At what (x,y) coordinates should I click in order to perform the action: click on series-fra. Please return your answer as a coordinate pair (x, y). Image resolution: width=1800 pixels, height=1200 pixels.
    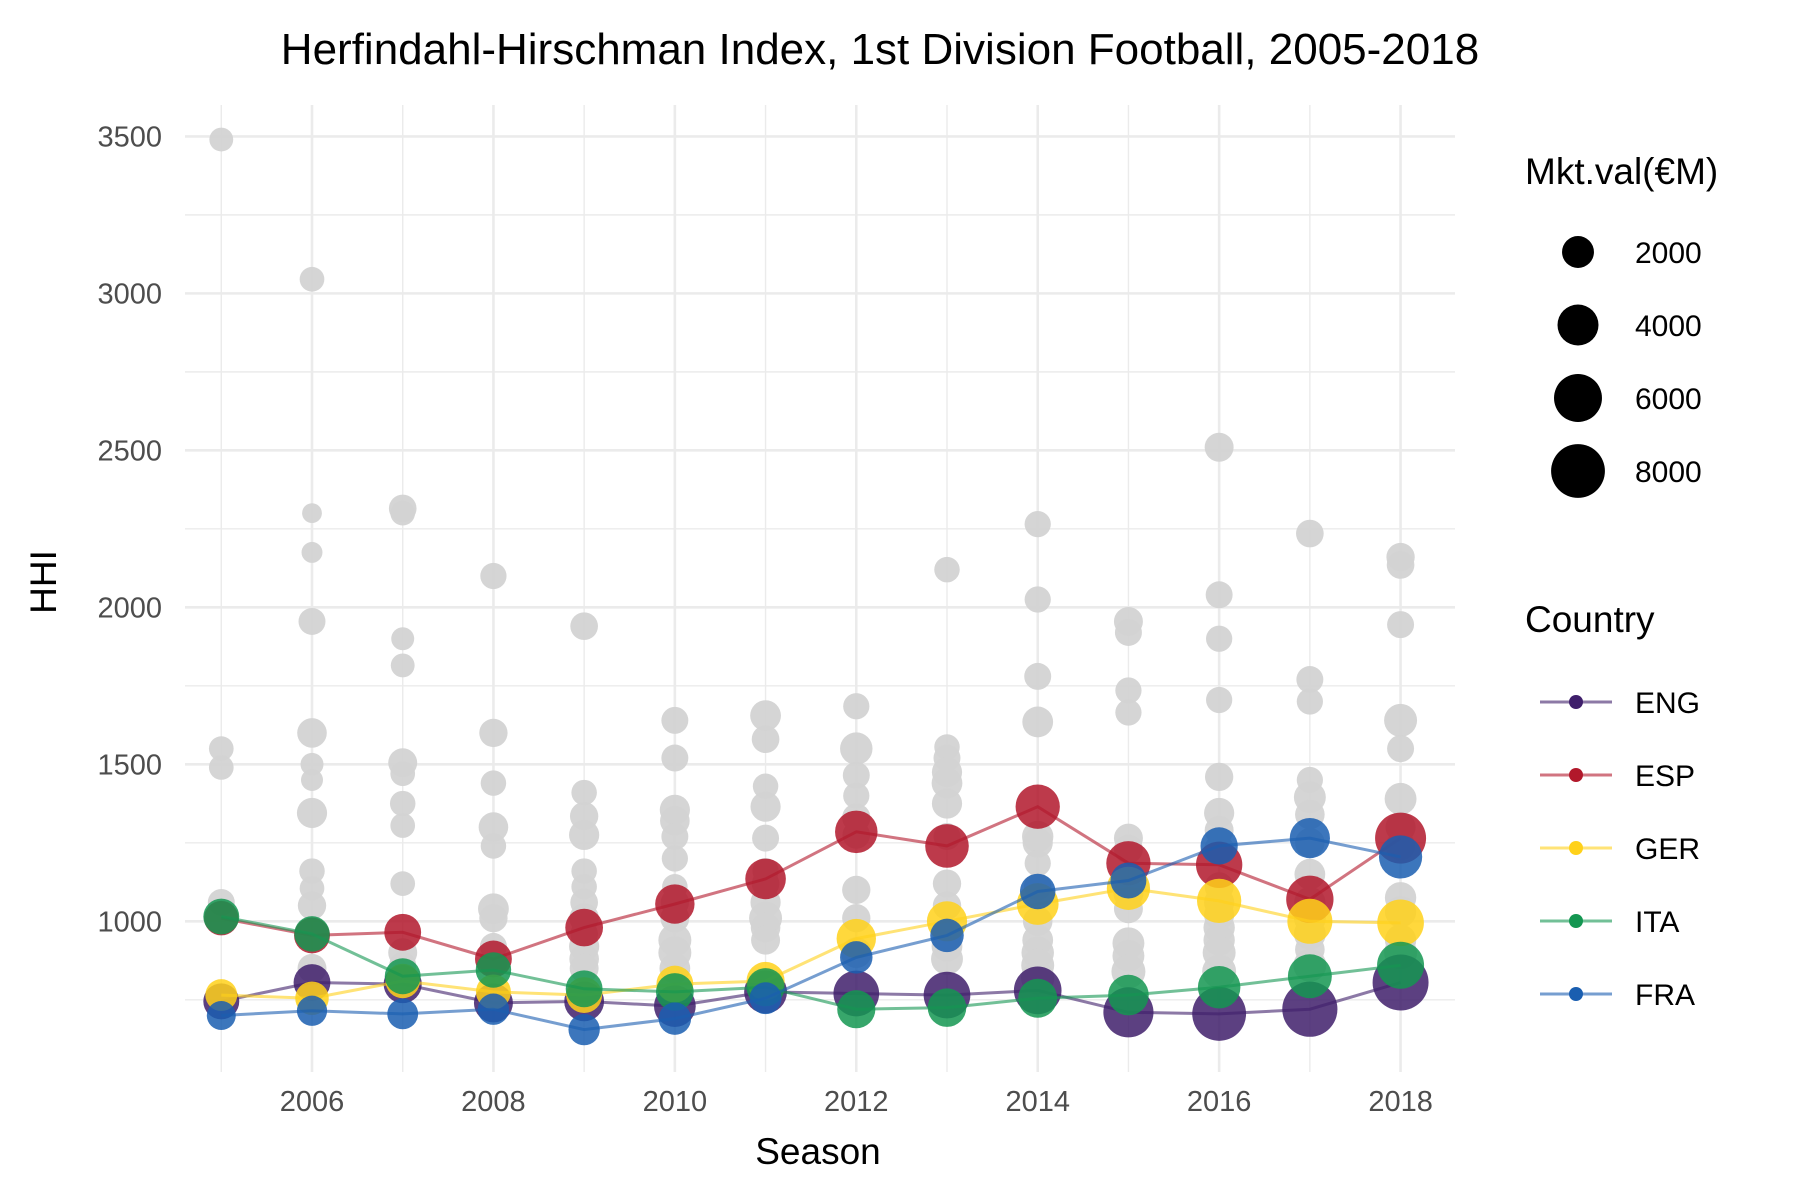
    Looking at the image, I should click on (814, 931).